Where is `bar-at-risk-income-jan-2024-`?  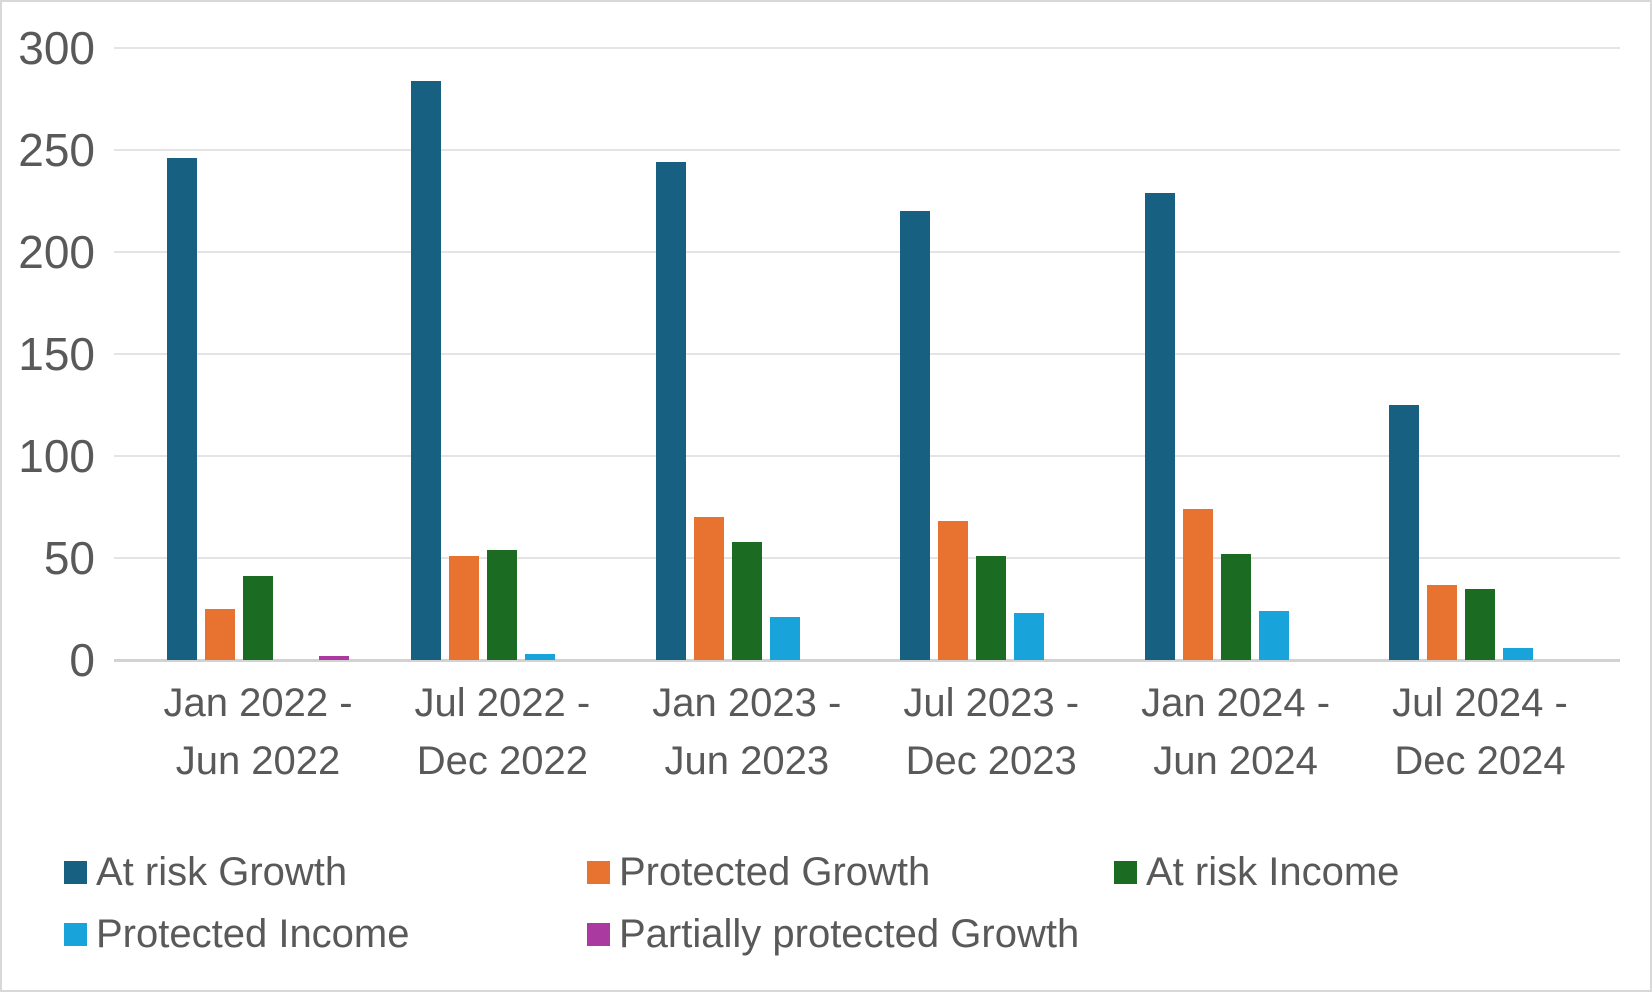 bar-at-risk-income-jan-2024- is located at coordinates (1236, 607).